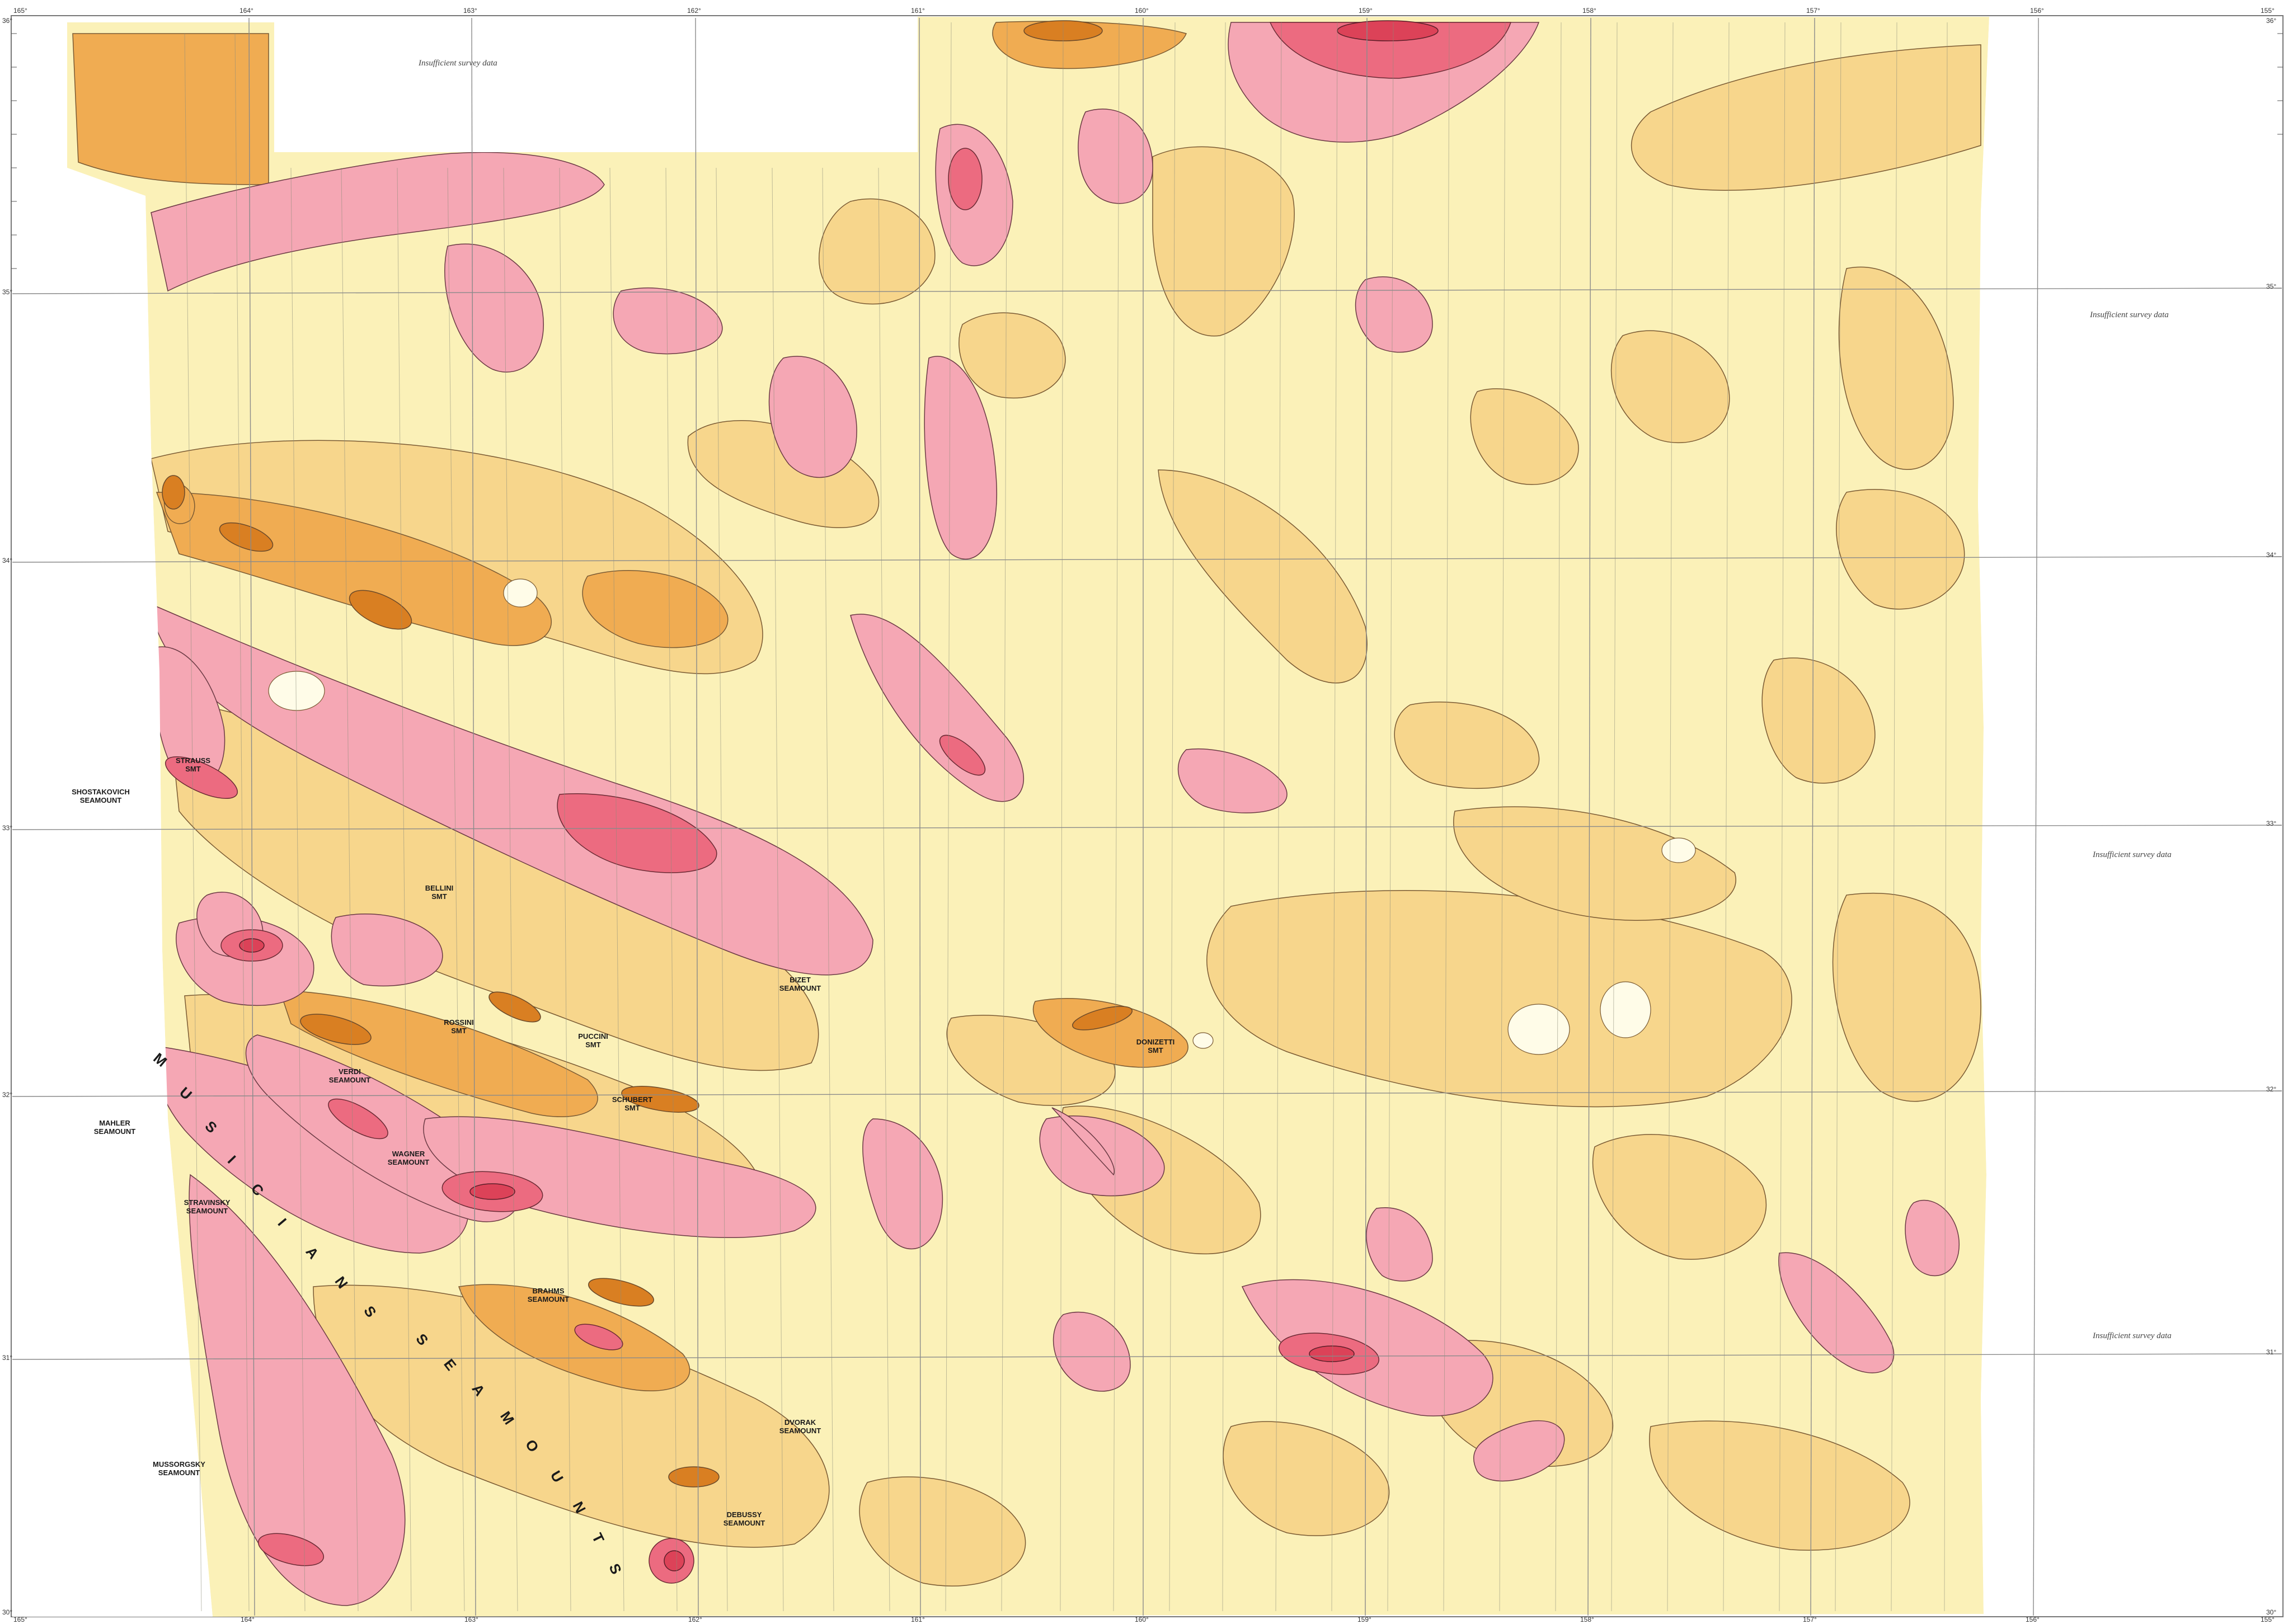 The image size is (2288, 1624). What do you see at coordinates (248, 1619) in the screenshot?
I see `lon-bottom-label: 164°` at bounding box center [248, 1619].